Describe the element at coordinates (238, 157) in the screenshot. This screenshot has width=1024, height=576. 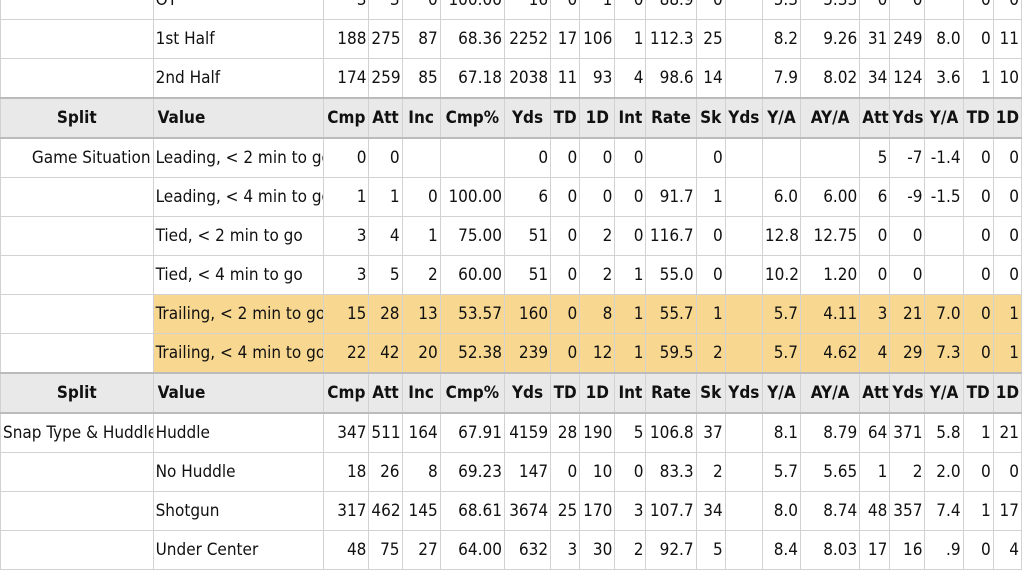
I see `value-cell: Leading, < 2 min to go` at that location.